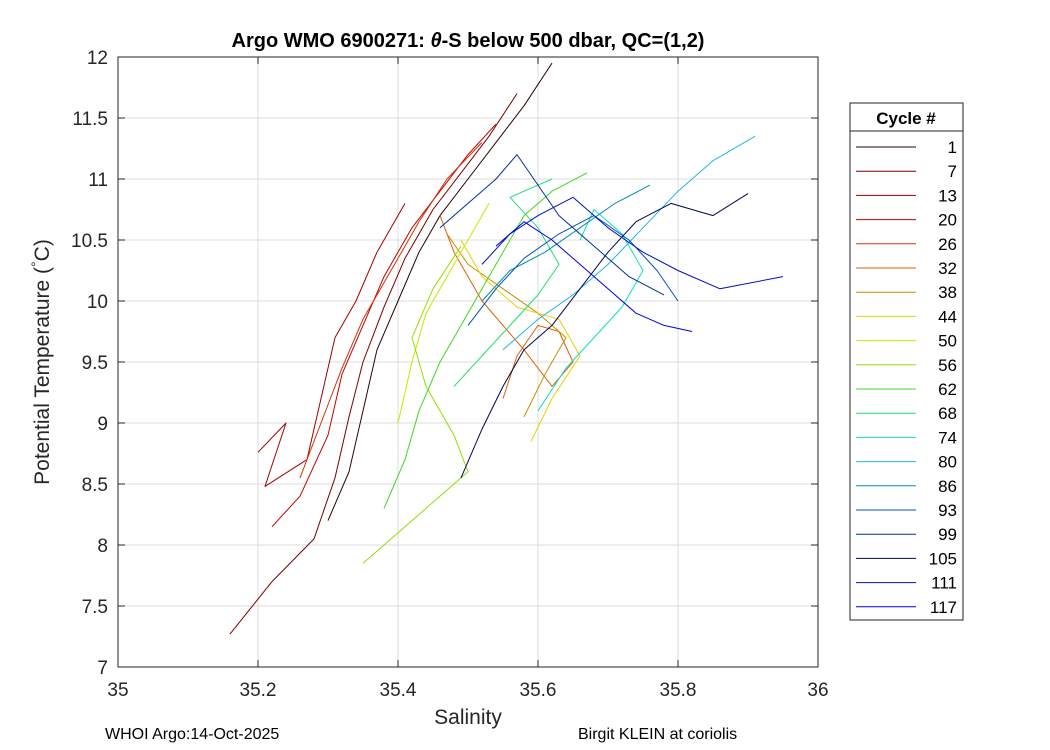 The width and height of the screenshot is (1050, 750). I want to click on y-tick-label: 7, so click(102, 668).